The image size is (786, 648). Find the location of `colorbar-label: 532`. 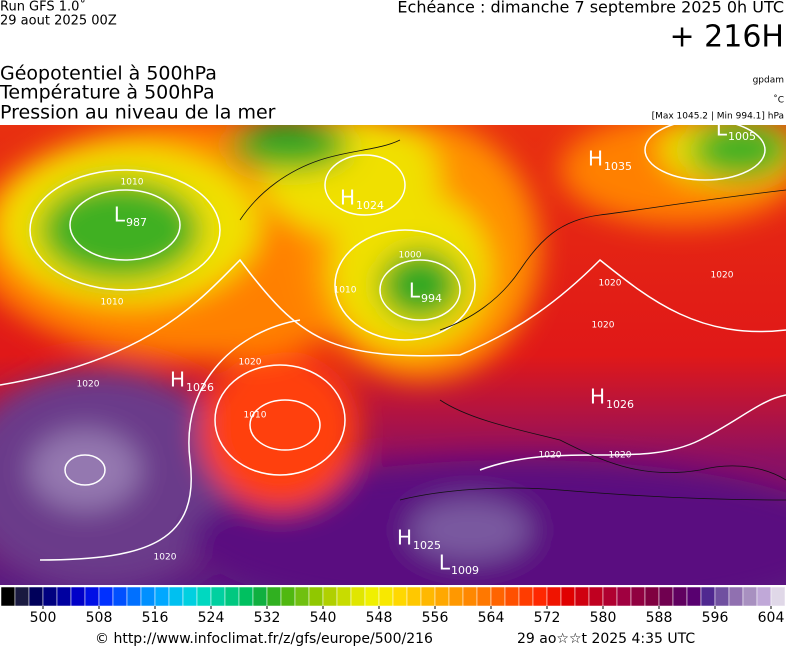

colorbar-label: 532 is located at coordinates (267, 618).